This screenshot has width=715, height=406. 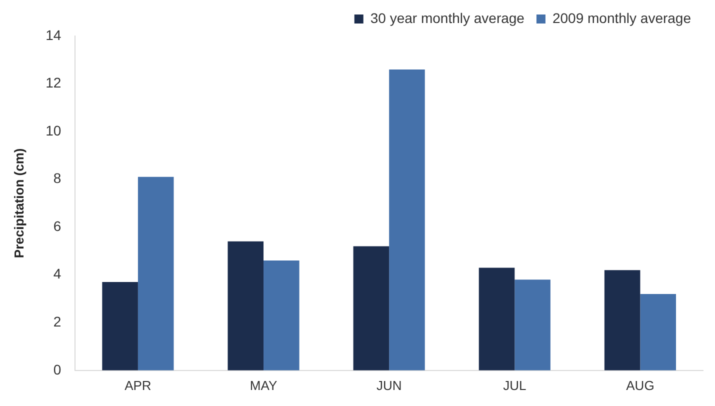 What do you see at coordinates (640, 385) in the screenshot?
I see `x-tick-label: AUG` at bounding box center [640, 385].